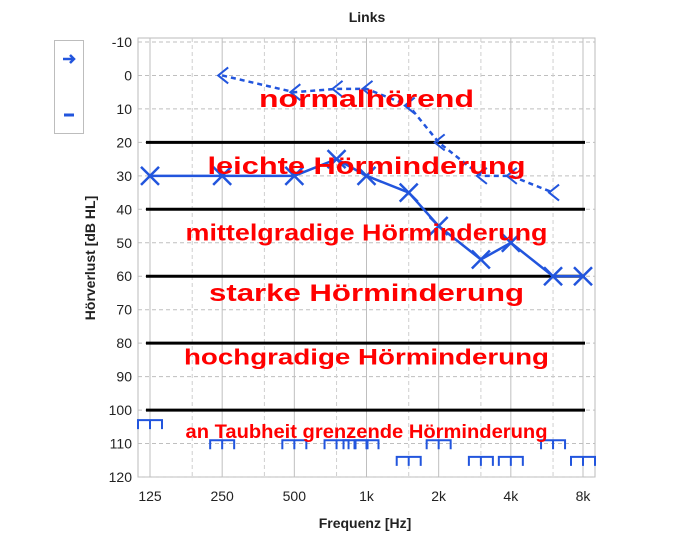  Describe the element at coordinates (367, 17) in the screenshot. I see `chart-title: Links` at that location.